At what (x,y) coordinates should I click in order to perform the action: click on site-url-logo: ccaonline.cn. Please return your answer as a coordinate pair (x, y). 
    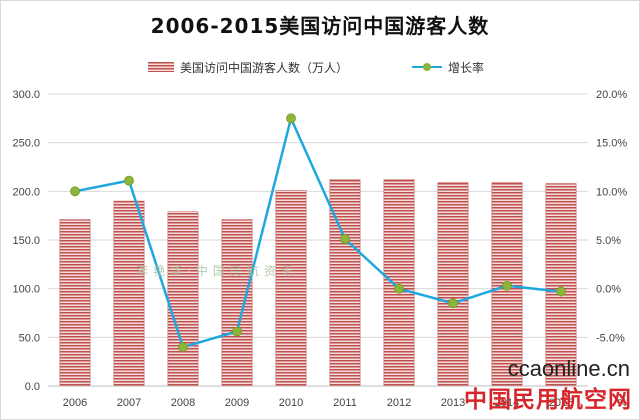
    Looking at the image, I should click on (568, 368).